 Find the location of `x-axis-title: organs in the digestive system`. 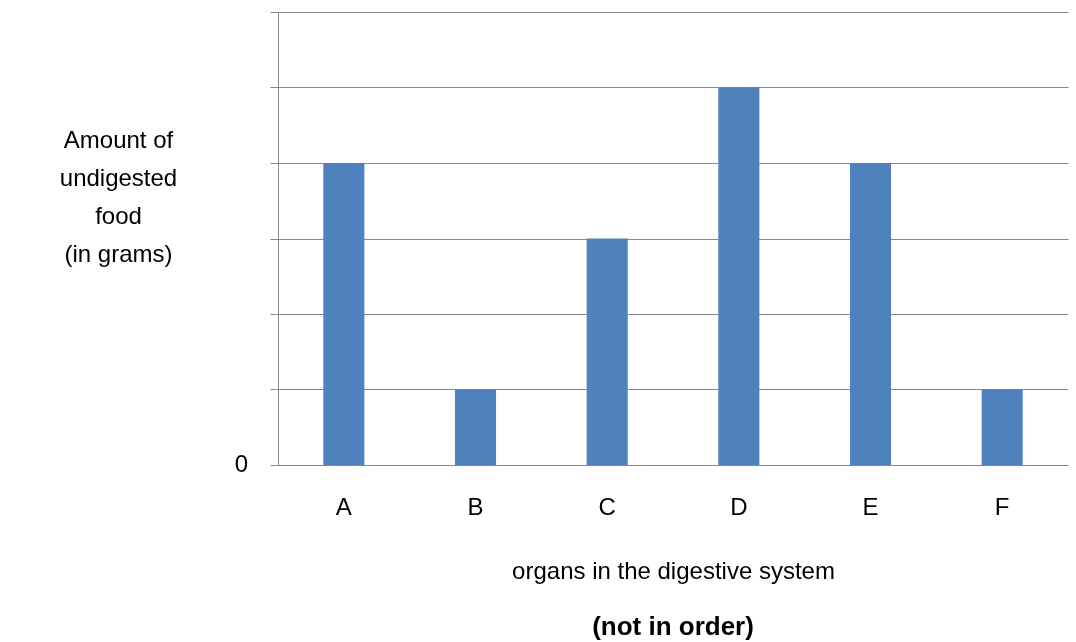

x-axis-title: organs in the digestive system is located at coordinates (673, 570).